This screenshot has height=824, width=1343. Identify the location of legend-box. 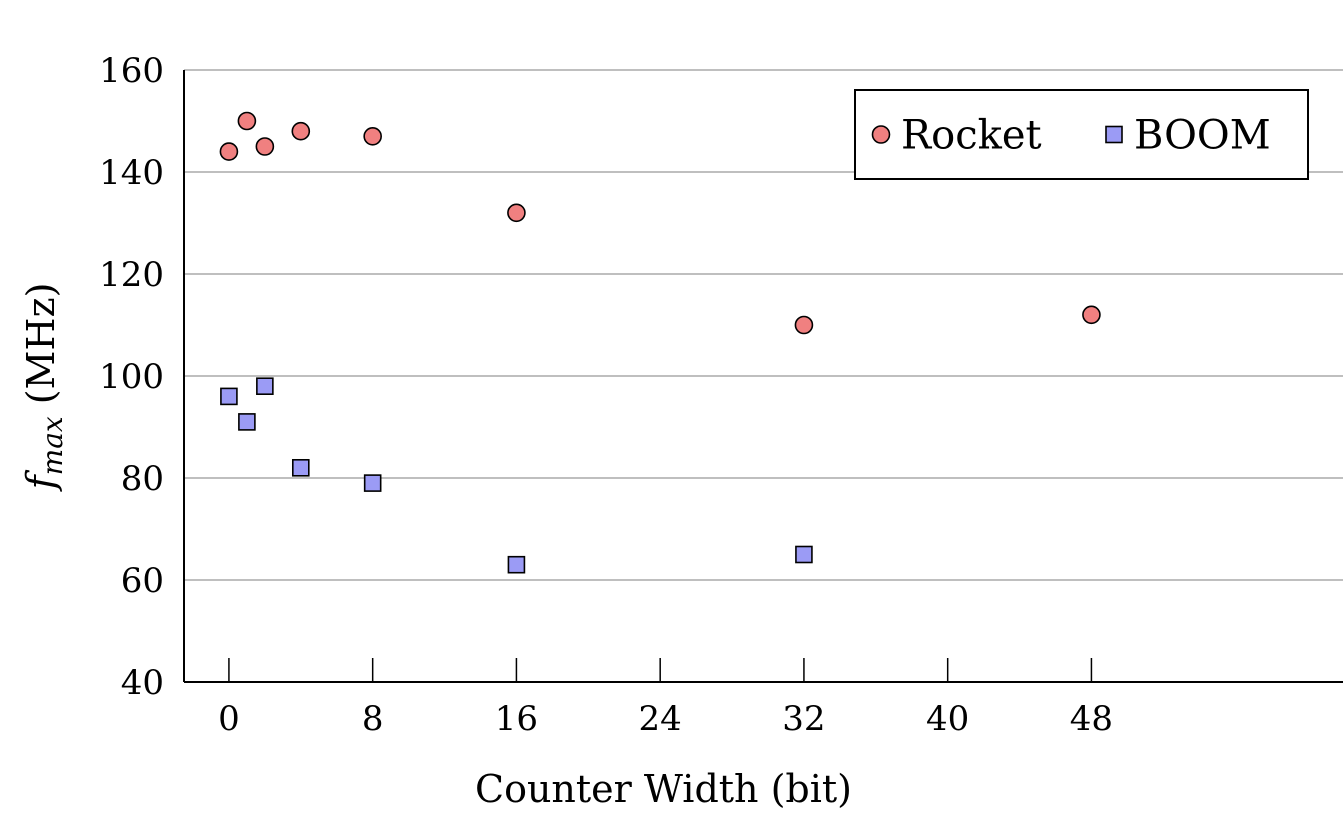
(1081, 134).